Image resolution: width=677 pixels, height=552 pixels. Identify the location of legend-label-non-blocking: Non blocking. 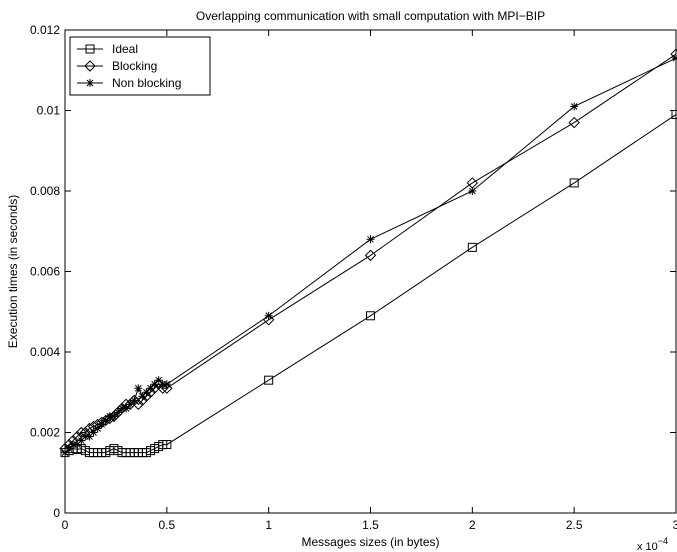
(146, 83).